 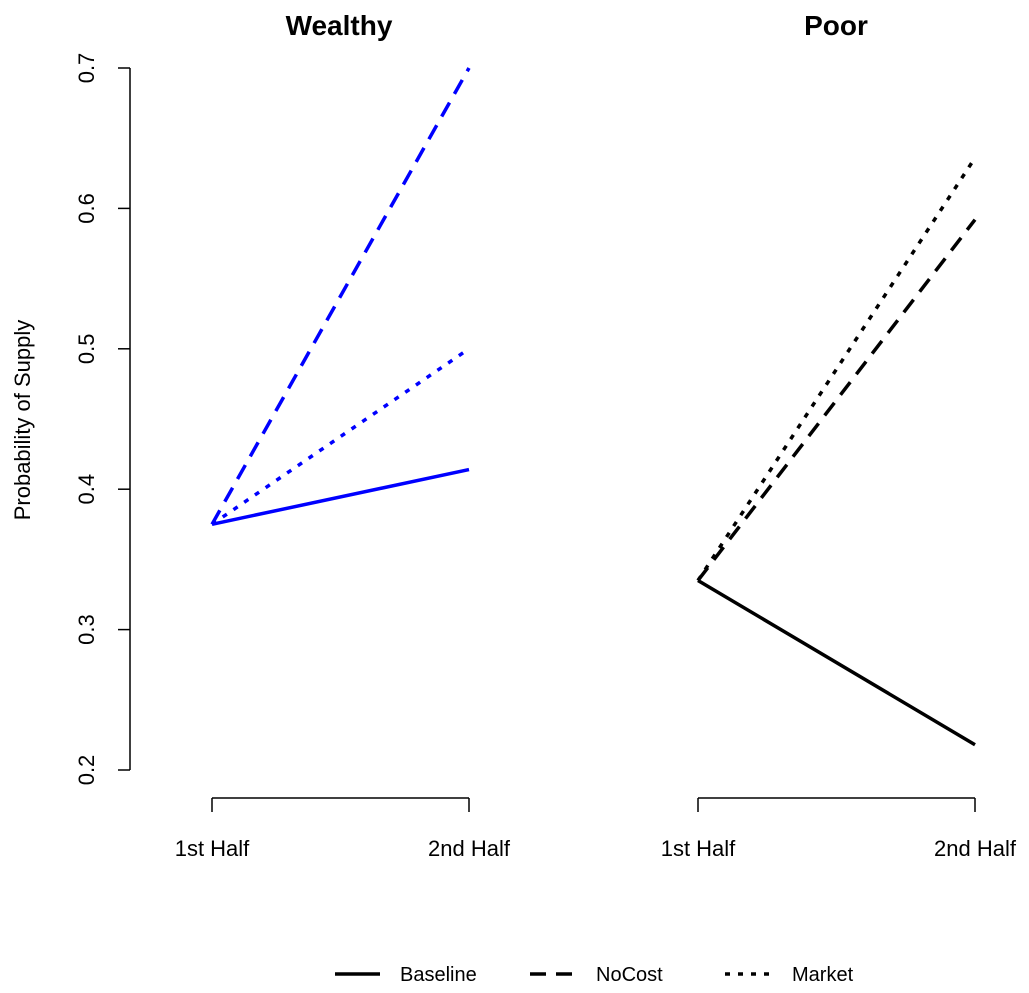 What do you see at coordinates (102, 419) in the screenshot?
I see `y-axis: 0.2 0.3 0.4 0.5 0.6 0.7` at bounding box center [102, 419].